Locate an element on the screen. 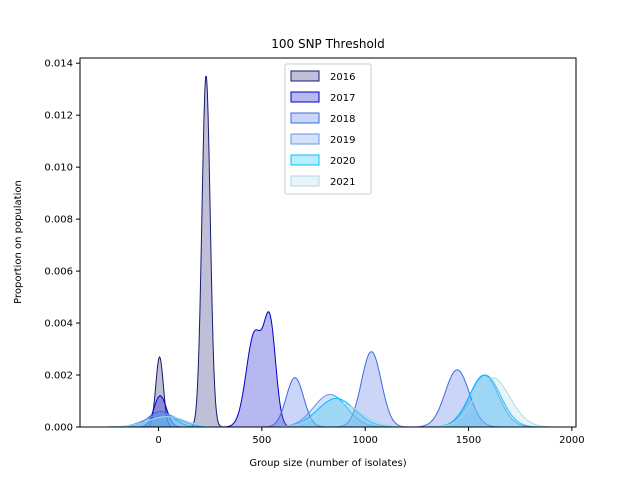  legend-box is located at coordinates (328, 129).